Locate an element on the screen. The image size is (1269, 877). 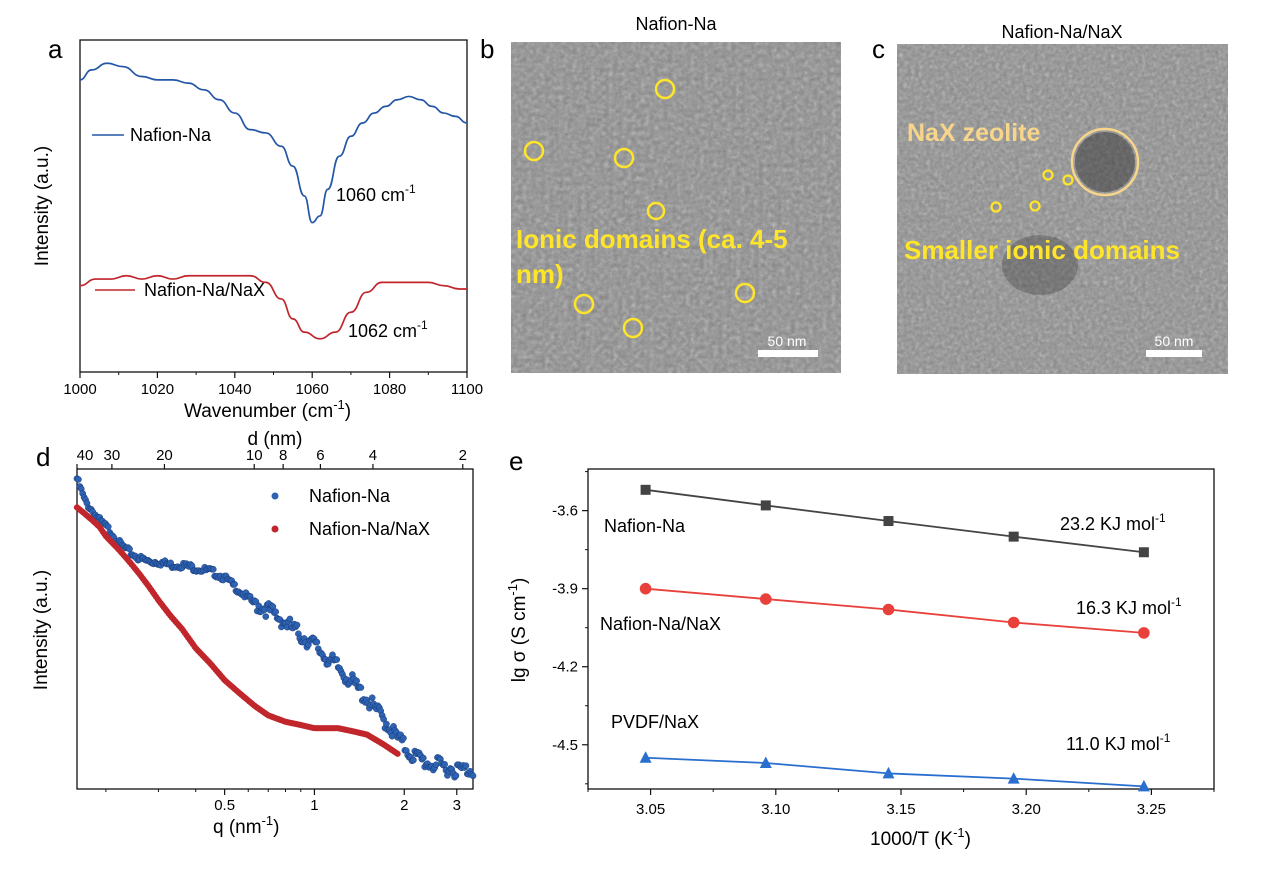
plot-frame-d is located at coordinates (275, 629).